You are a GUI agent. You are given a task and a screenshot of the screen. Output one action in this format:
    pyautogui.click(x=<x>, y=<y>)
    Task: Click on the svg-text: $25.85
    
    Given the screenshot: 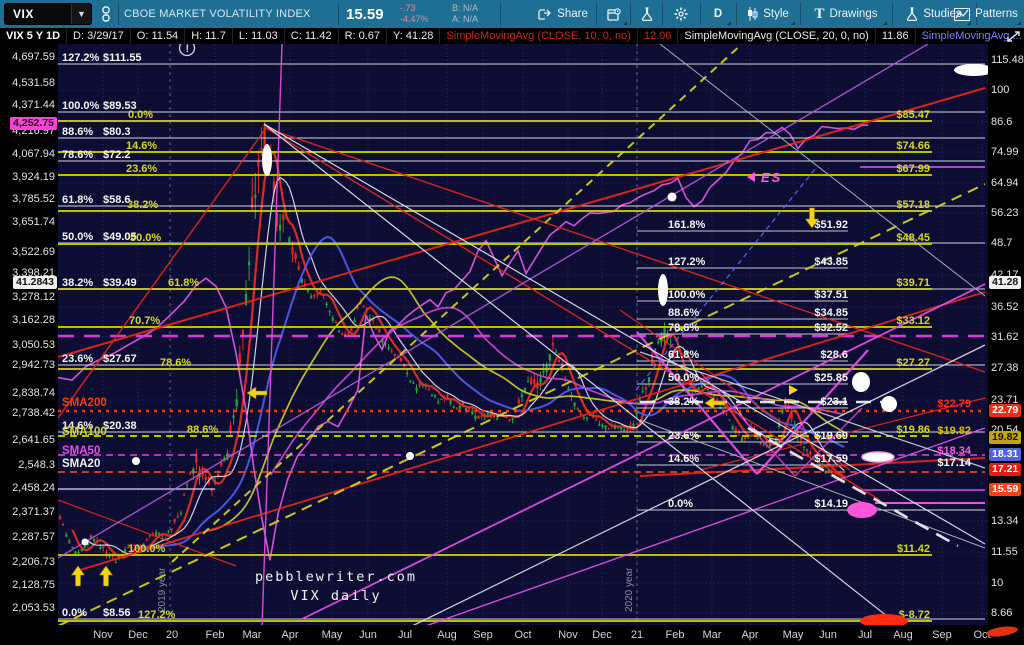 What is the action you would take?
    pyautogui.click(x=831, y=378)
    